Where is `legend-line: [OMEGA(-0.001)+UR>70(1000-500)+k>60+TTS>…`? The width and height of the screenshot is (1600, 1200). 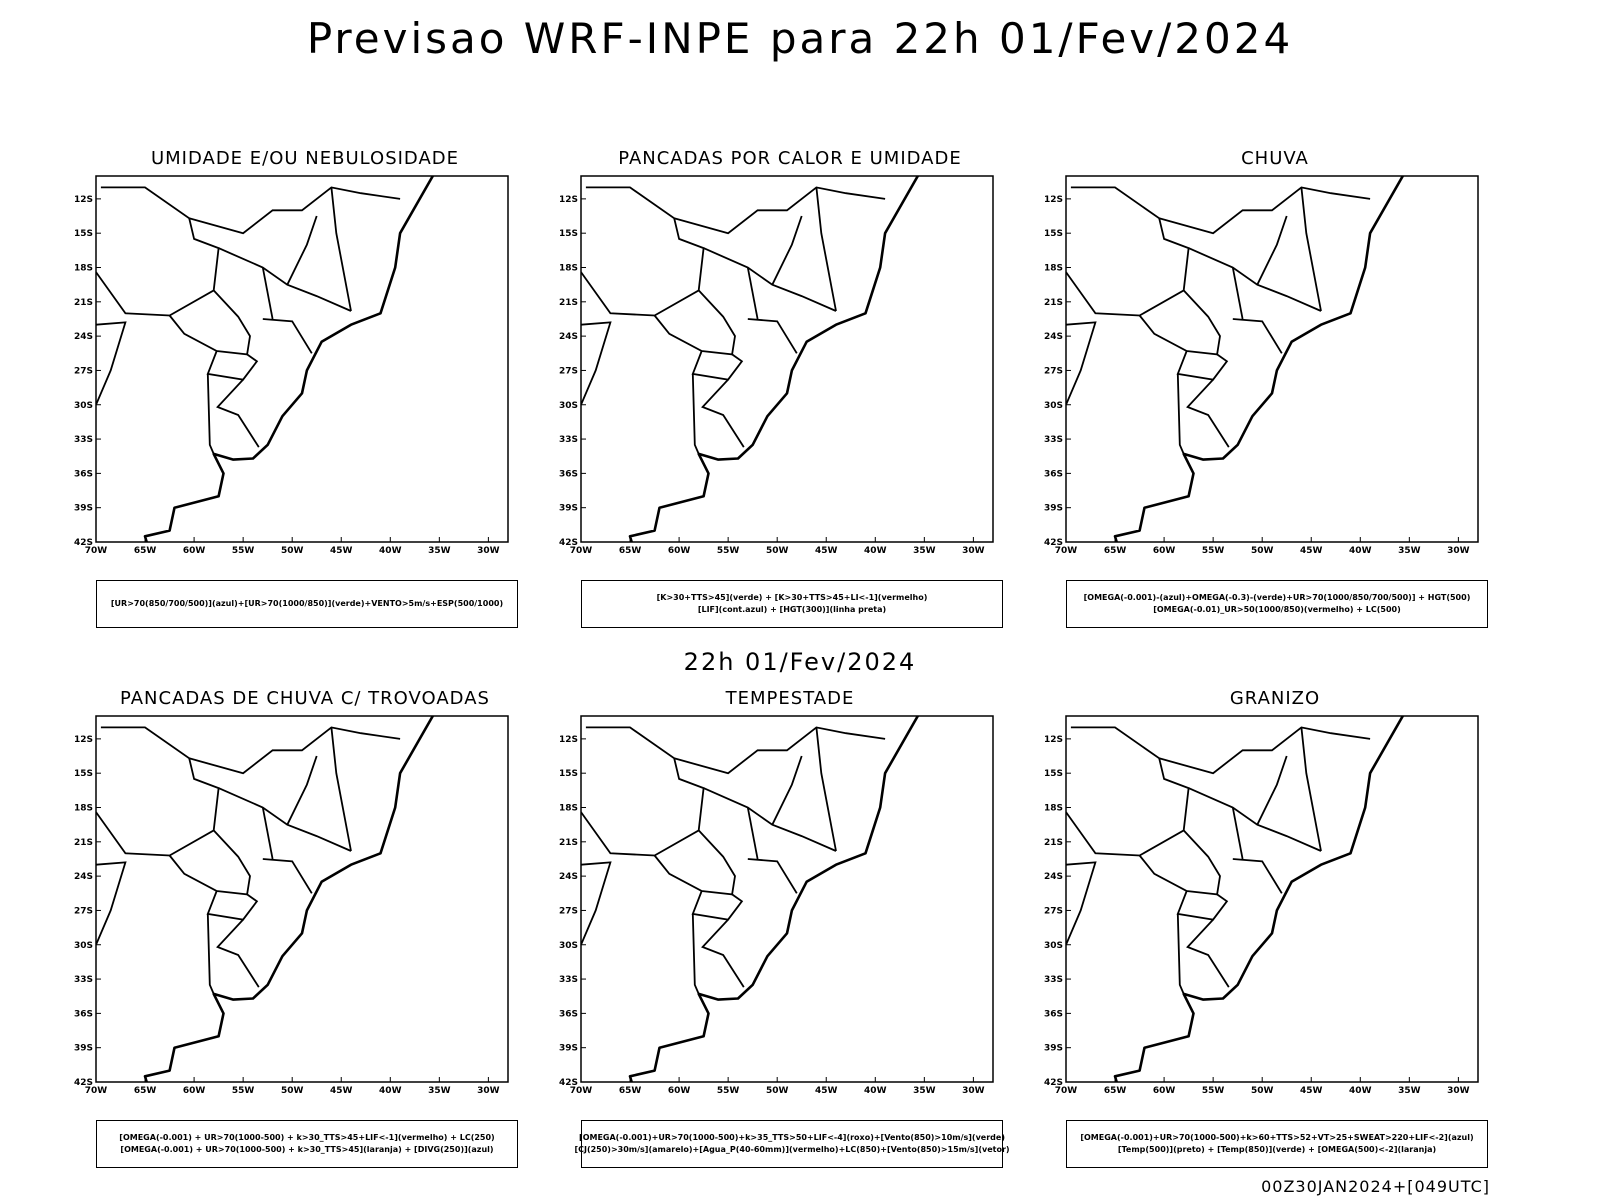
legend-line: [OMEGA(-0.001)+UR>70(1000-500)+k>60+TTS>… is located at coordinates (1277, 1137).